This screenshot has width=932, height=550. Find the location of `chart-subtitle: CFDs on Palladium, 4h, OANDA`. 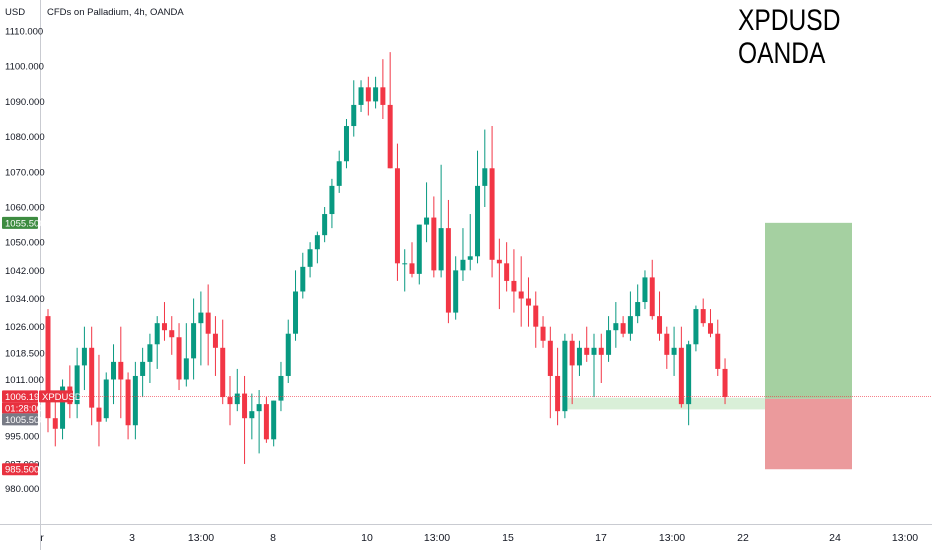

chart-subtitle: CFDs on Palladium, 4h, OANDA is located at coordinates (115, 12).